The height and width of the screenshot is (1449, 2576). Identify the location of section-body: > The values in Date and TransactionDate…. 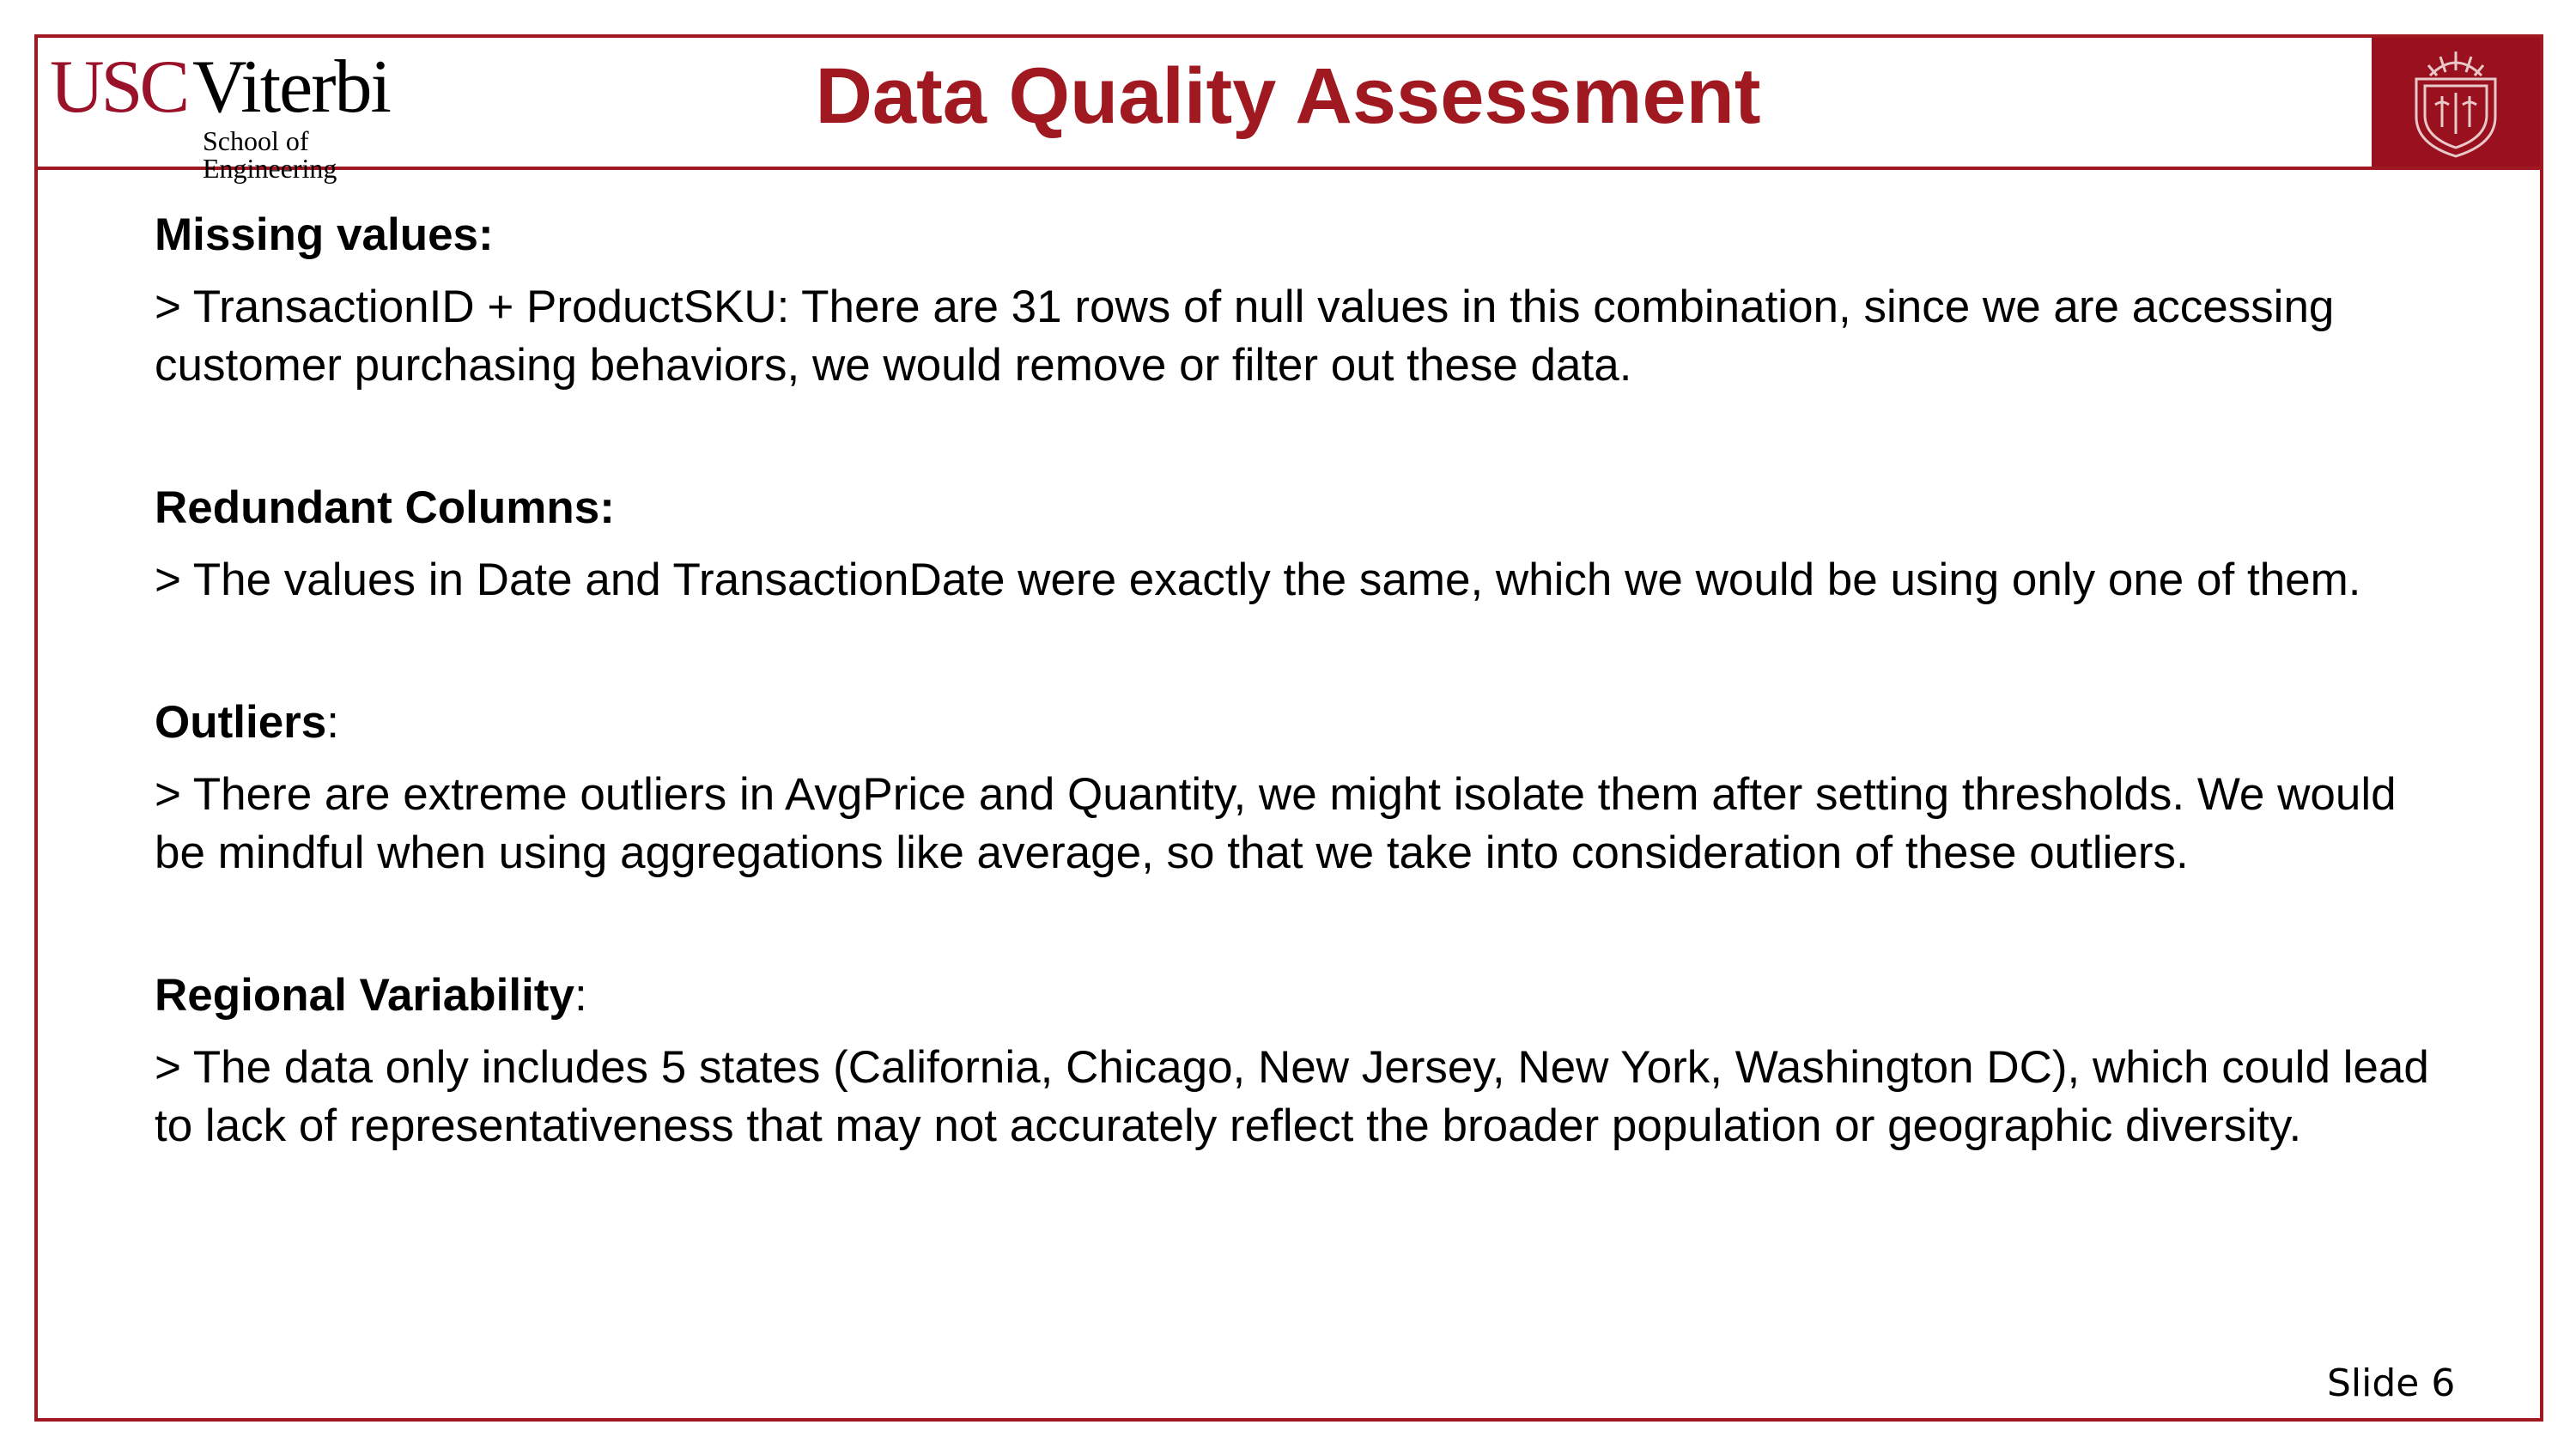
(1258, 580).